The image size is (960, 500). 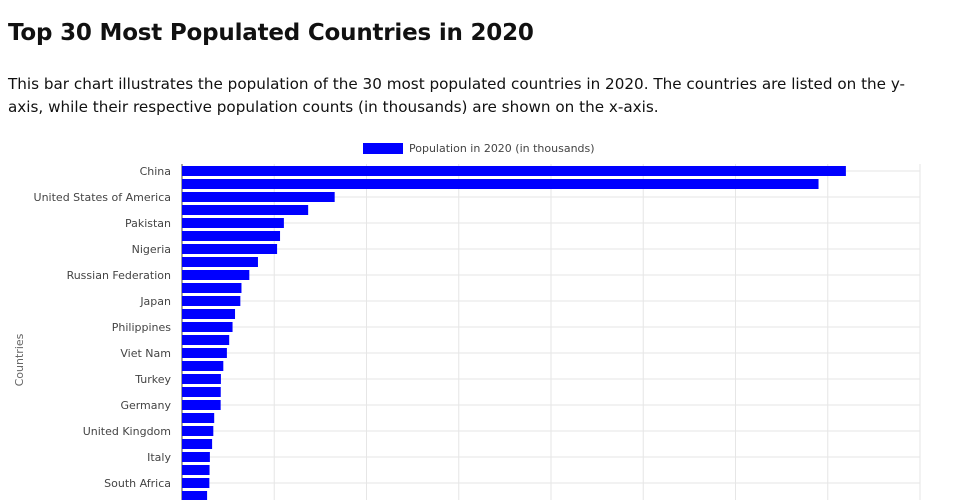 I want to click on y-tick-label: Pakistan, so click(x=148, y=223).